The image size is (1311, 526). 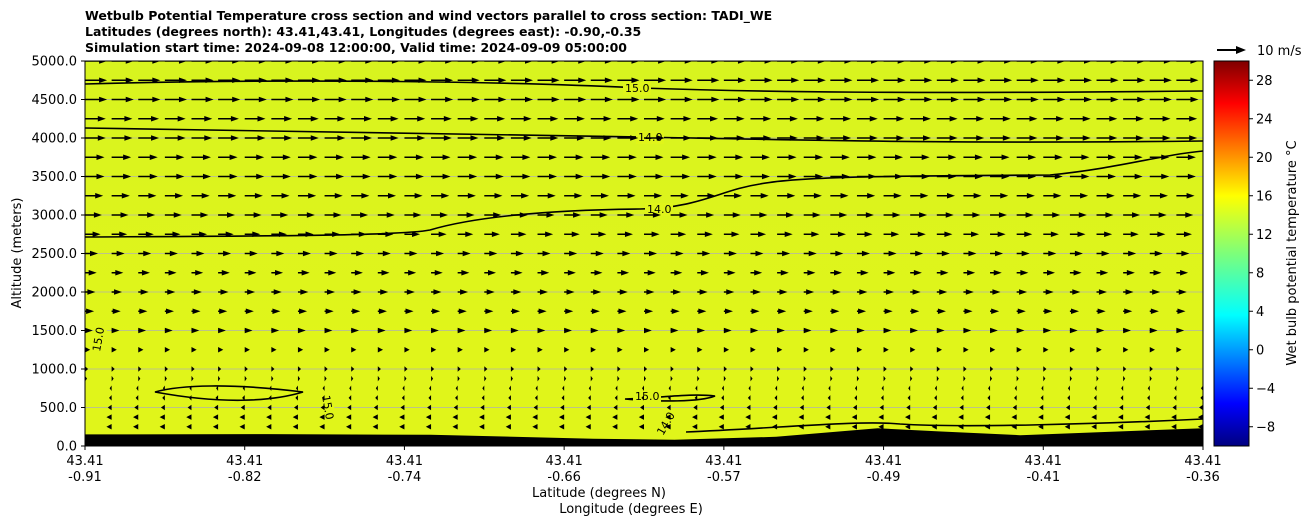 What do you see at coordinates (723, 461) in the screenshot?
I see `x-tick-label-lat: 43.41` at bounding box center [723, 461].